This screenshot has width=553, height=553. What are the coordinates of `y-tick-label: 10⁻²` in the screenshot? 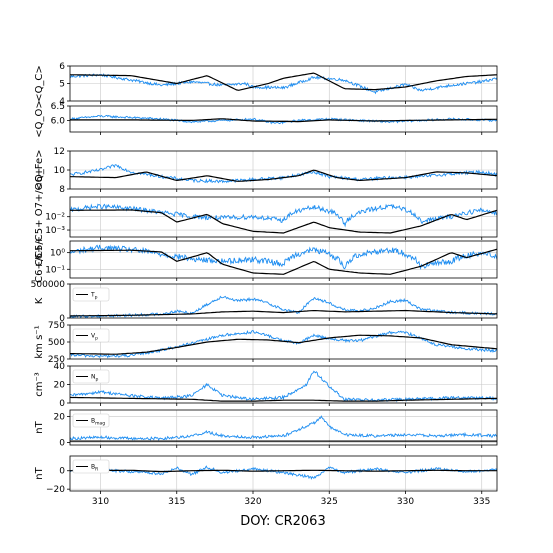 It's located at (55, 218).